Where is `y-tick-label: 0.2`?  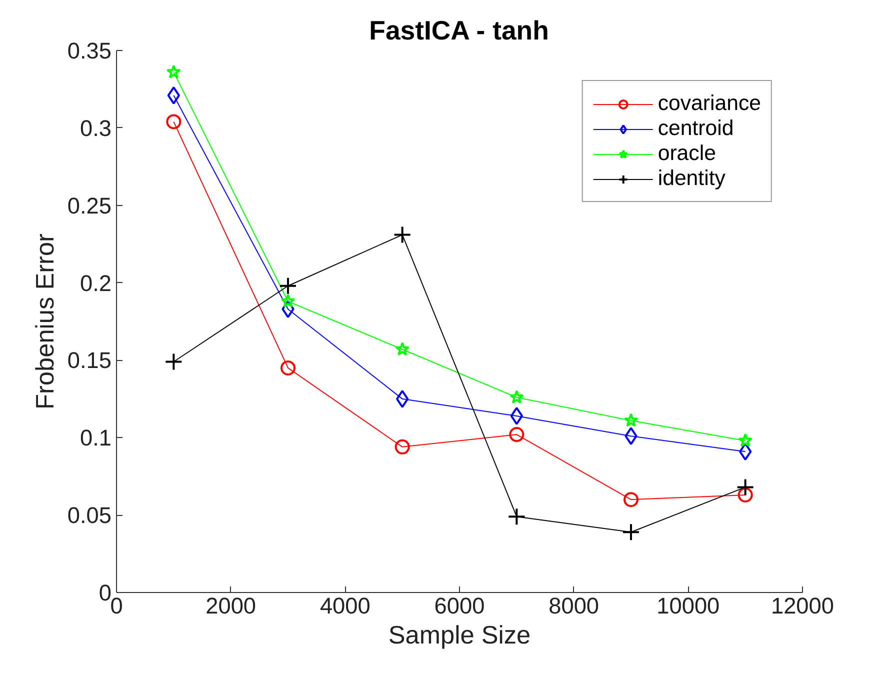 y-tick-label: 0.2 is located at coordinates (96, 283).